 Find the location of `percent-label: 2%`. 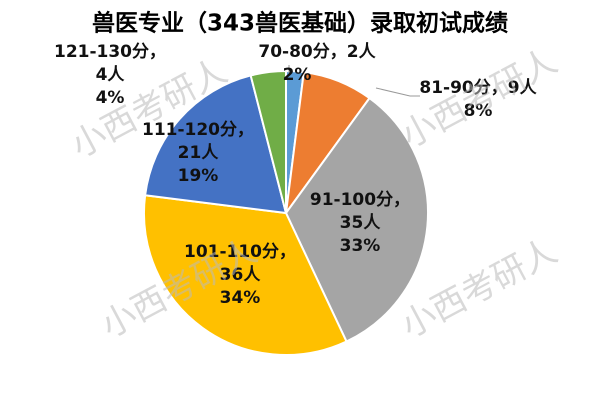

percent-label: 2% is located at coordinates (297, 75).